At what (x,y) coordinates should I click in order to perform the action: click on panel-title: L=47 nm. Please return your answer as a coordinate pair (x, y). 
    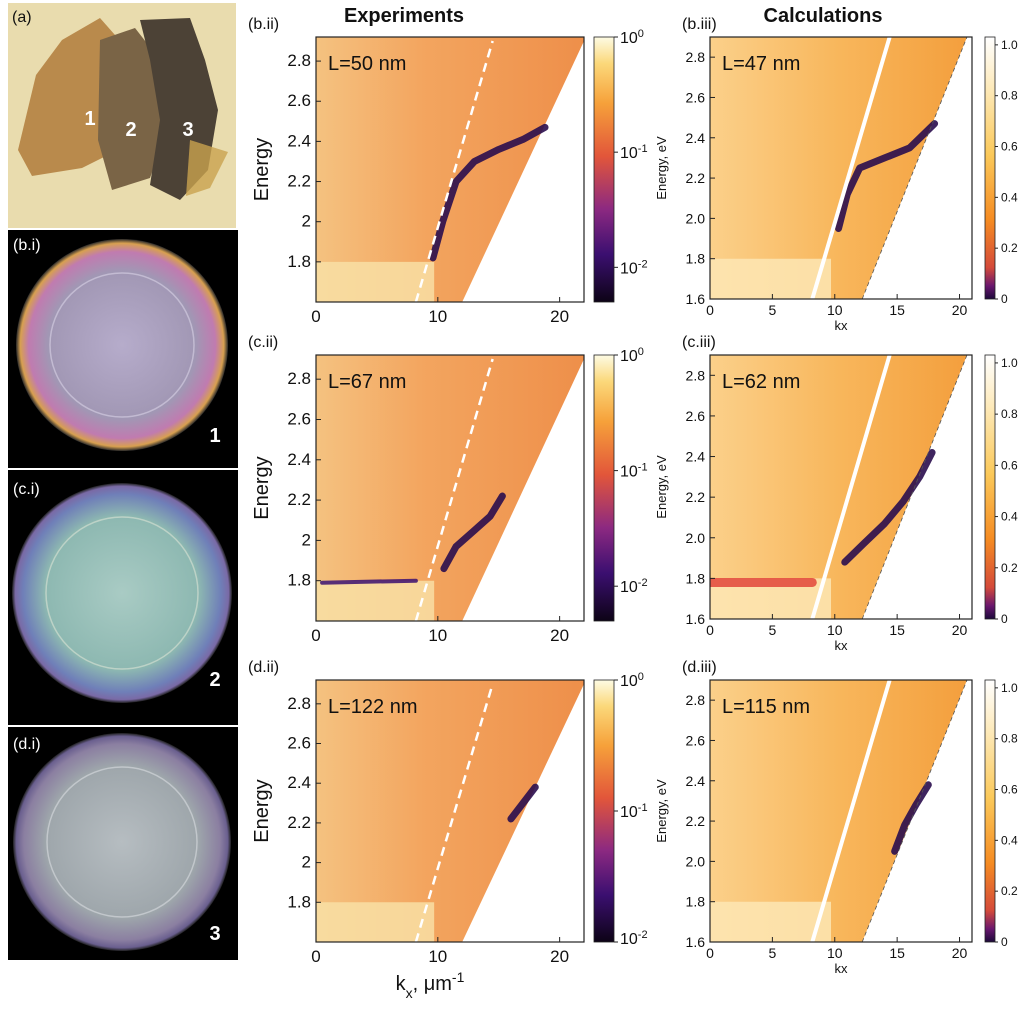
    Looking at the image, I should click on (761, 64).